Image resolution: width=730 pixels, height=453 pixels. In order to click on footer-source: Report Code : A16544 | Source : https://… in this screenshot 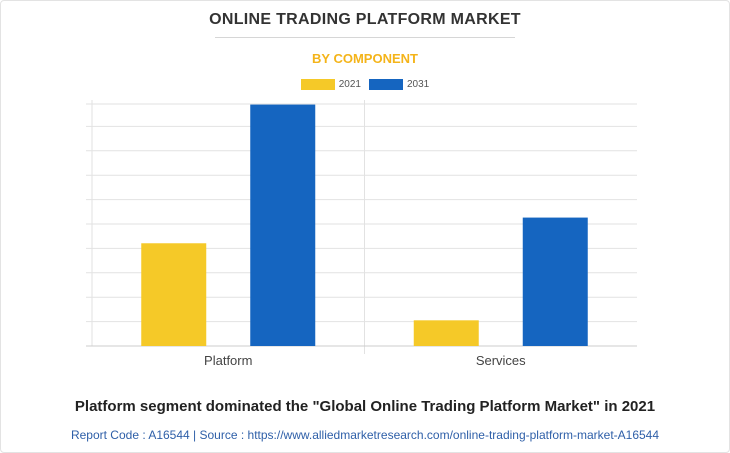, I will do `click(365, 435)`.